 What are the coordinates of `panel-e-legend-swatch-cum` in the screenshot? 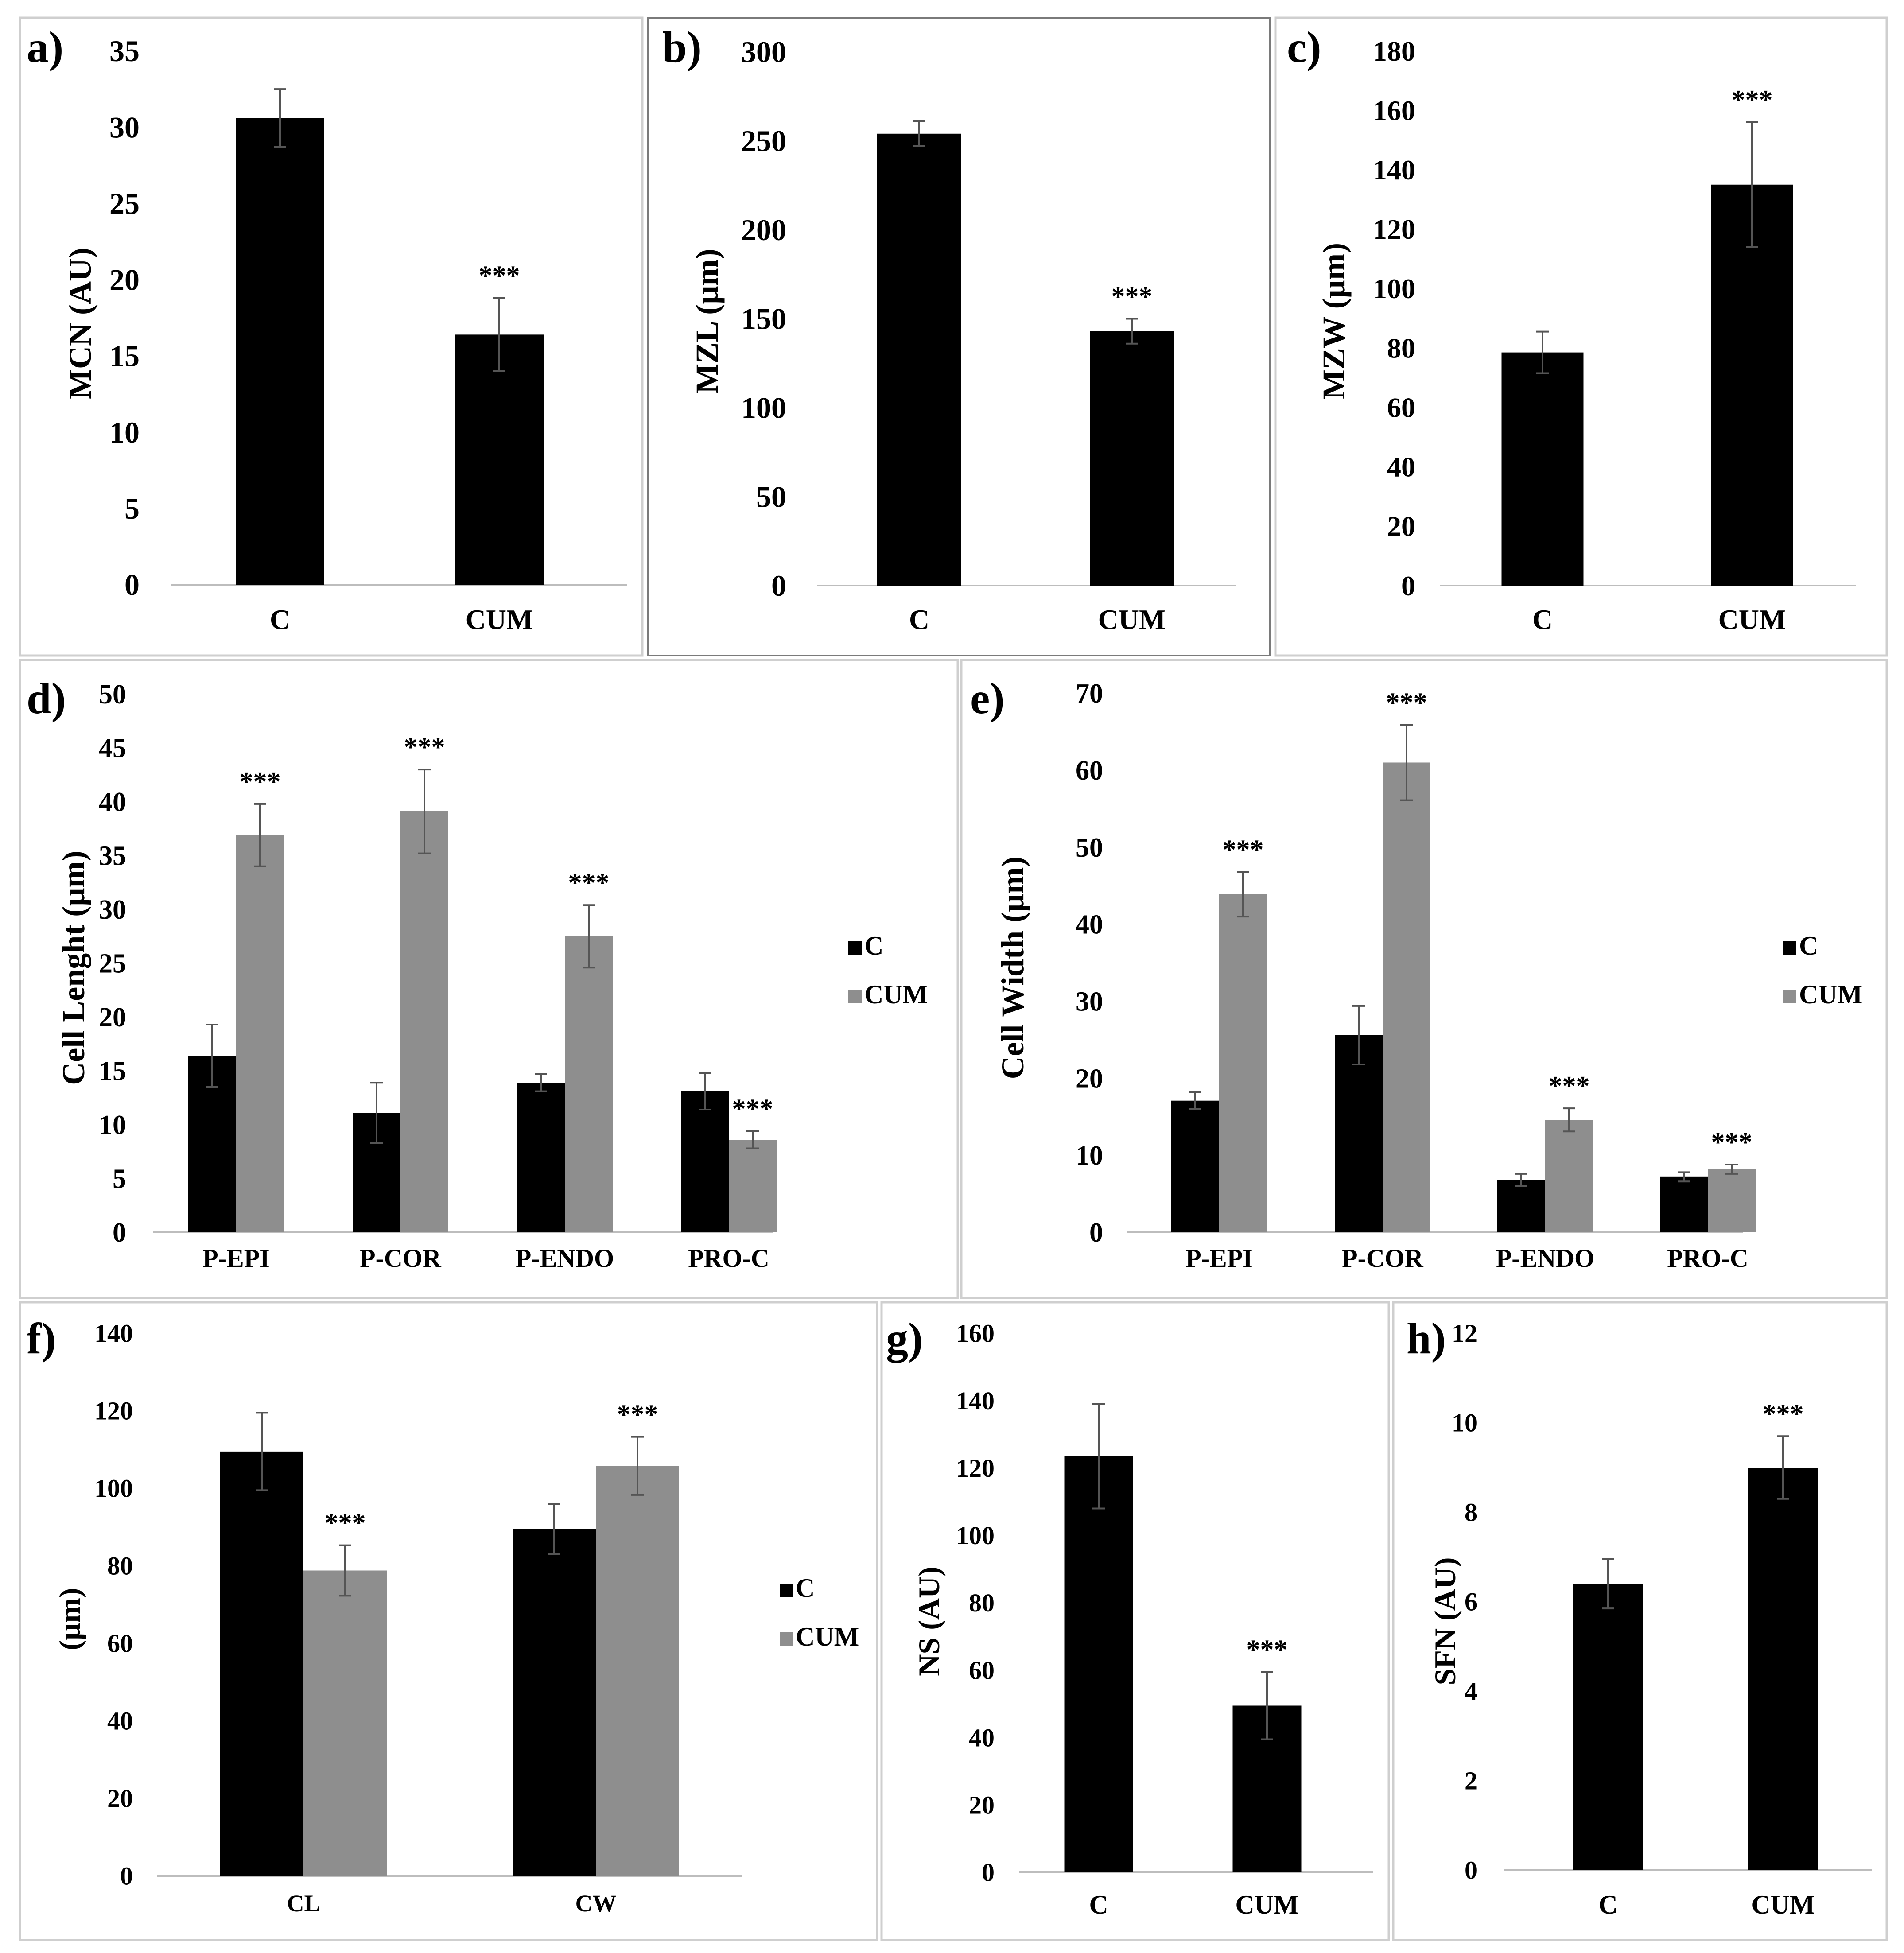 It's located at (1789, 997).